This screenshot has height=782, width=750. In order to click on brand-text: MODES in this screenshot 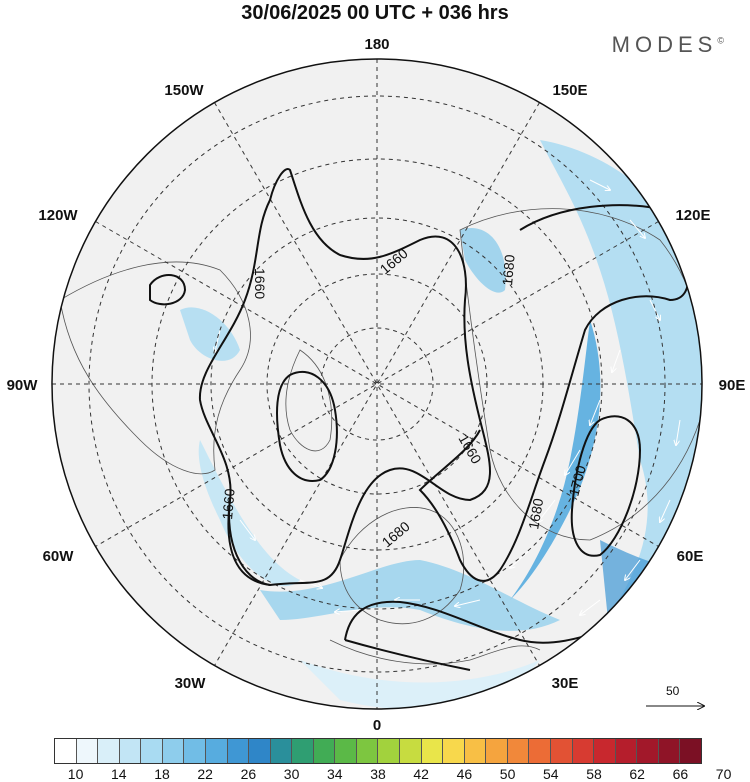, I will do `click(664, 44)`.